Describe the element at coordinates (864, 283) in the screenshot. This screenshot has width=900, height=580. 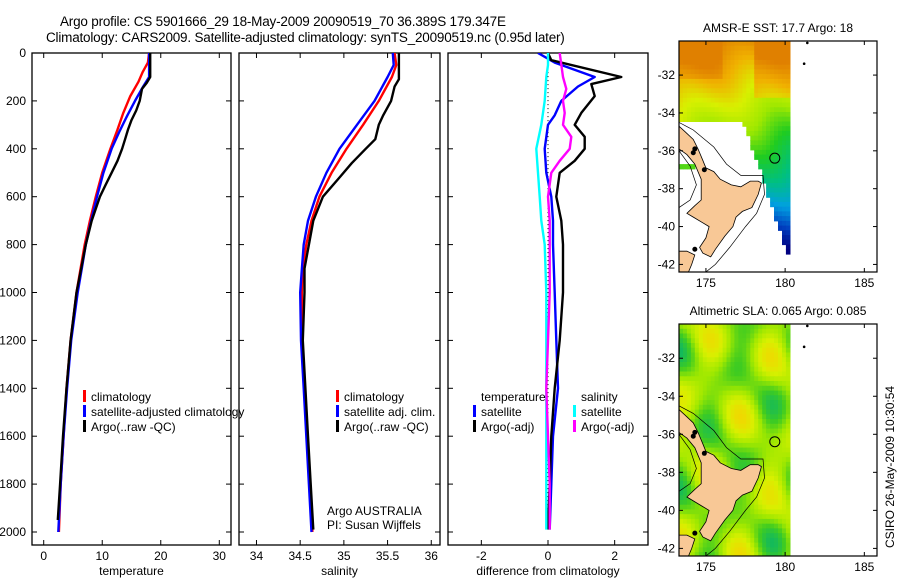
I see `x-tick-label: 185` at that location.